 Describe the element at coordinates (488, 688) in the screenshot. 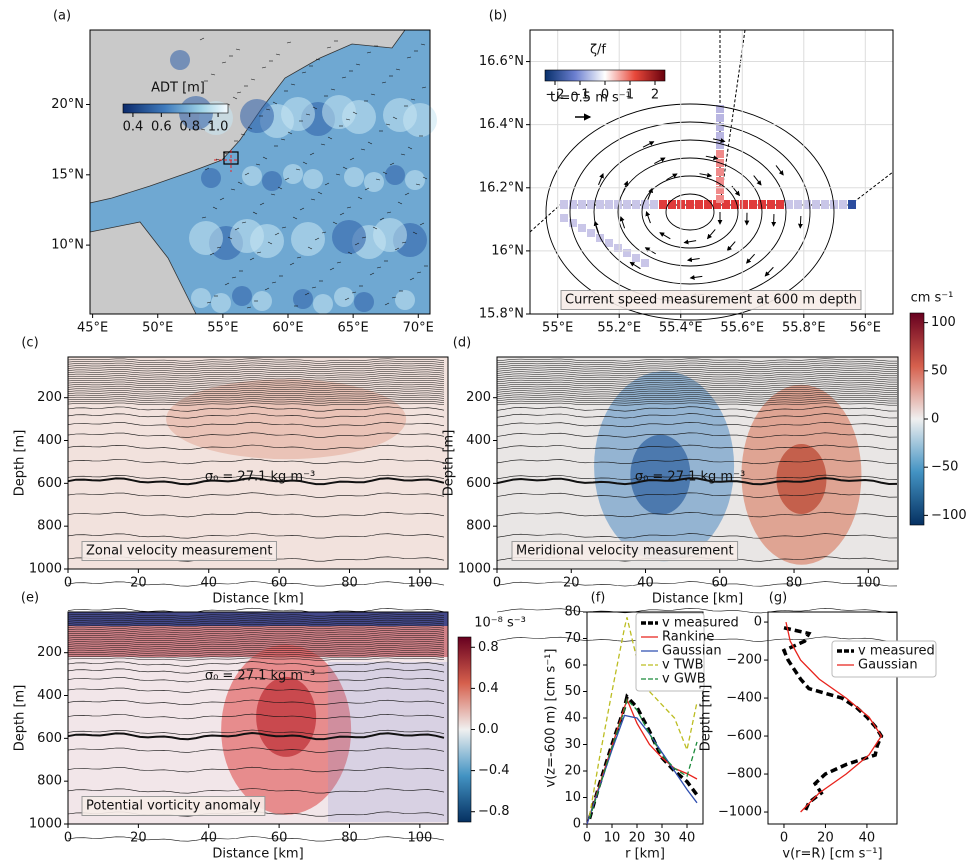

I see `colorbar-tick-label: 0.4` at that location.